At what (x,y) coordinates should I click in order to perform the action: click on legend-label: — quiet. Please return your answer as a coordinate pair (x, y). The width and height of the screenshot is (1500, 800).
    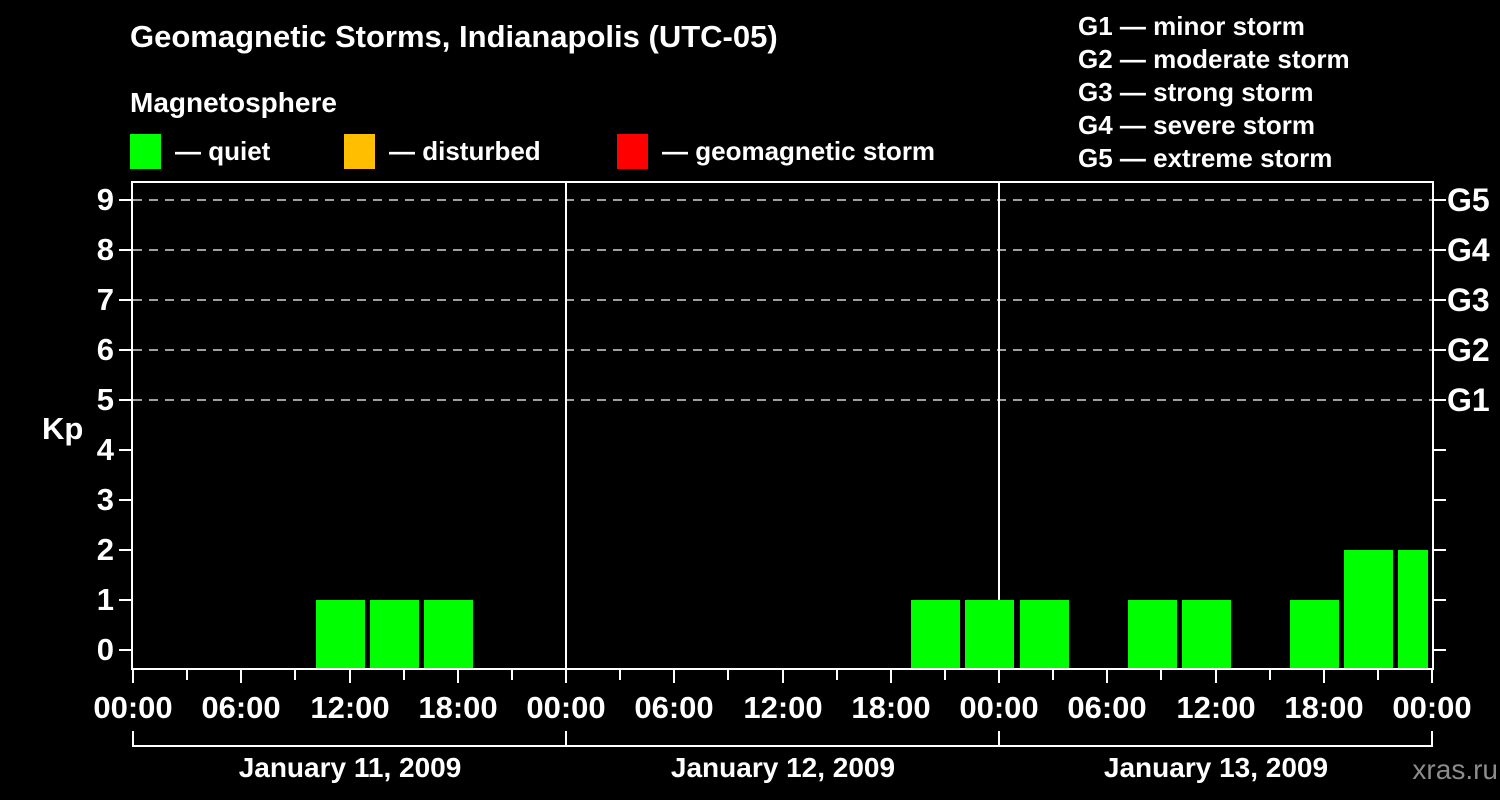
    Looking at the image, I should click on (223, 150).